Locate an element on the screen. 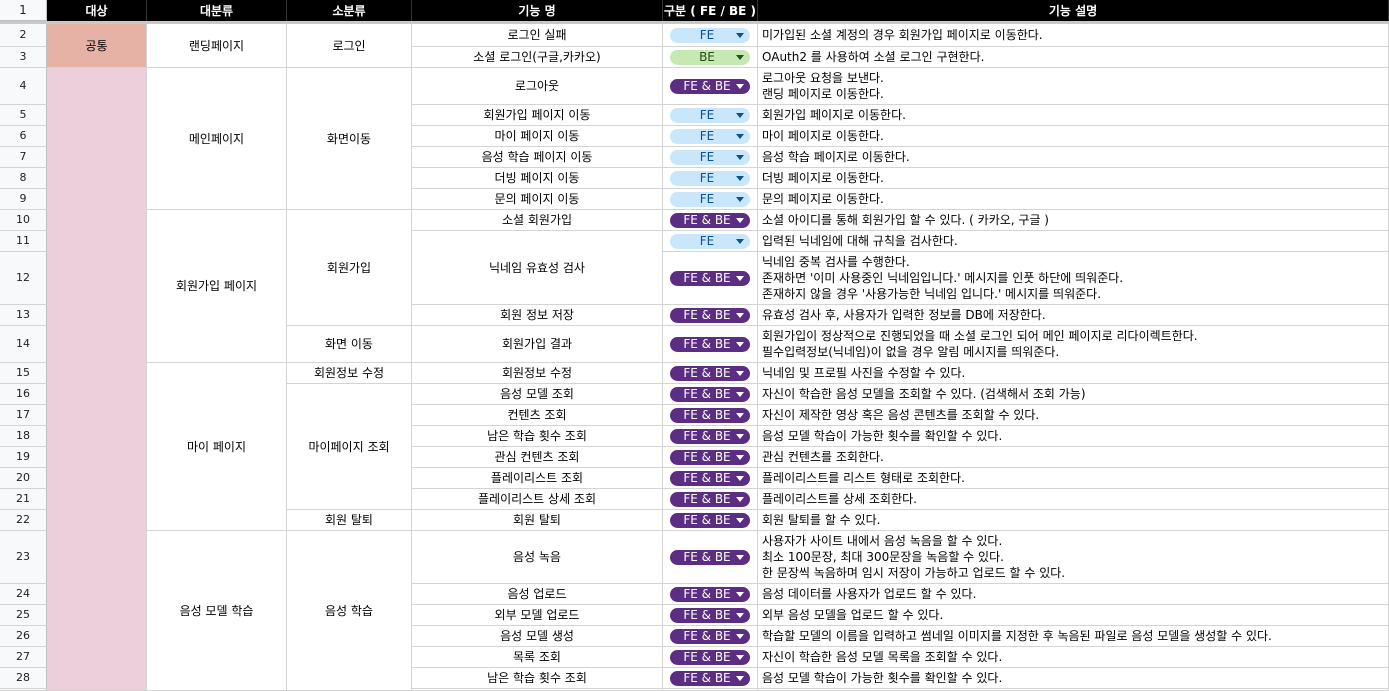 This screenshot has height=691, width=1389. description-cell: 회원 탈퇴를 할 수 있다. is located at coordinates (1073, 520).